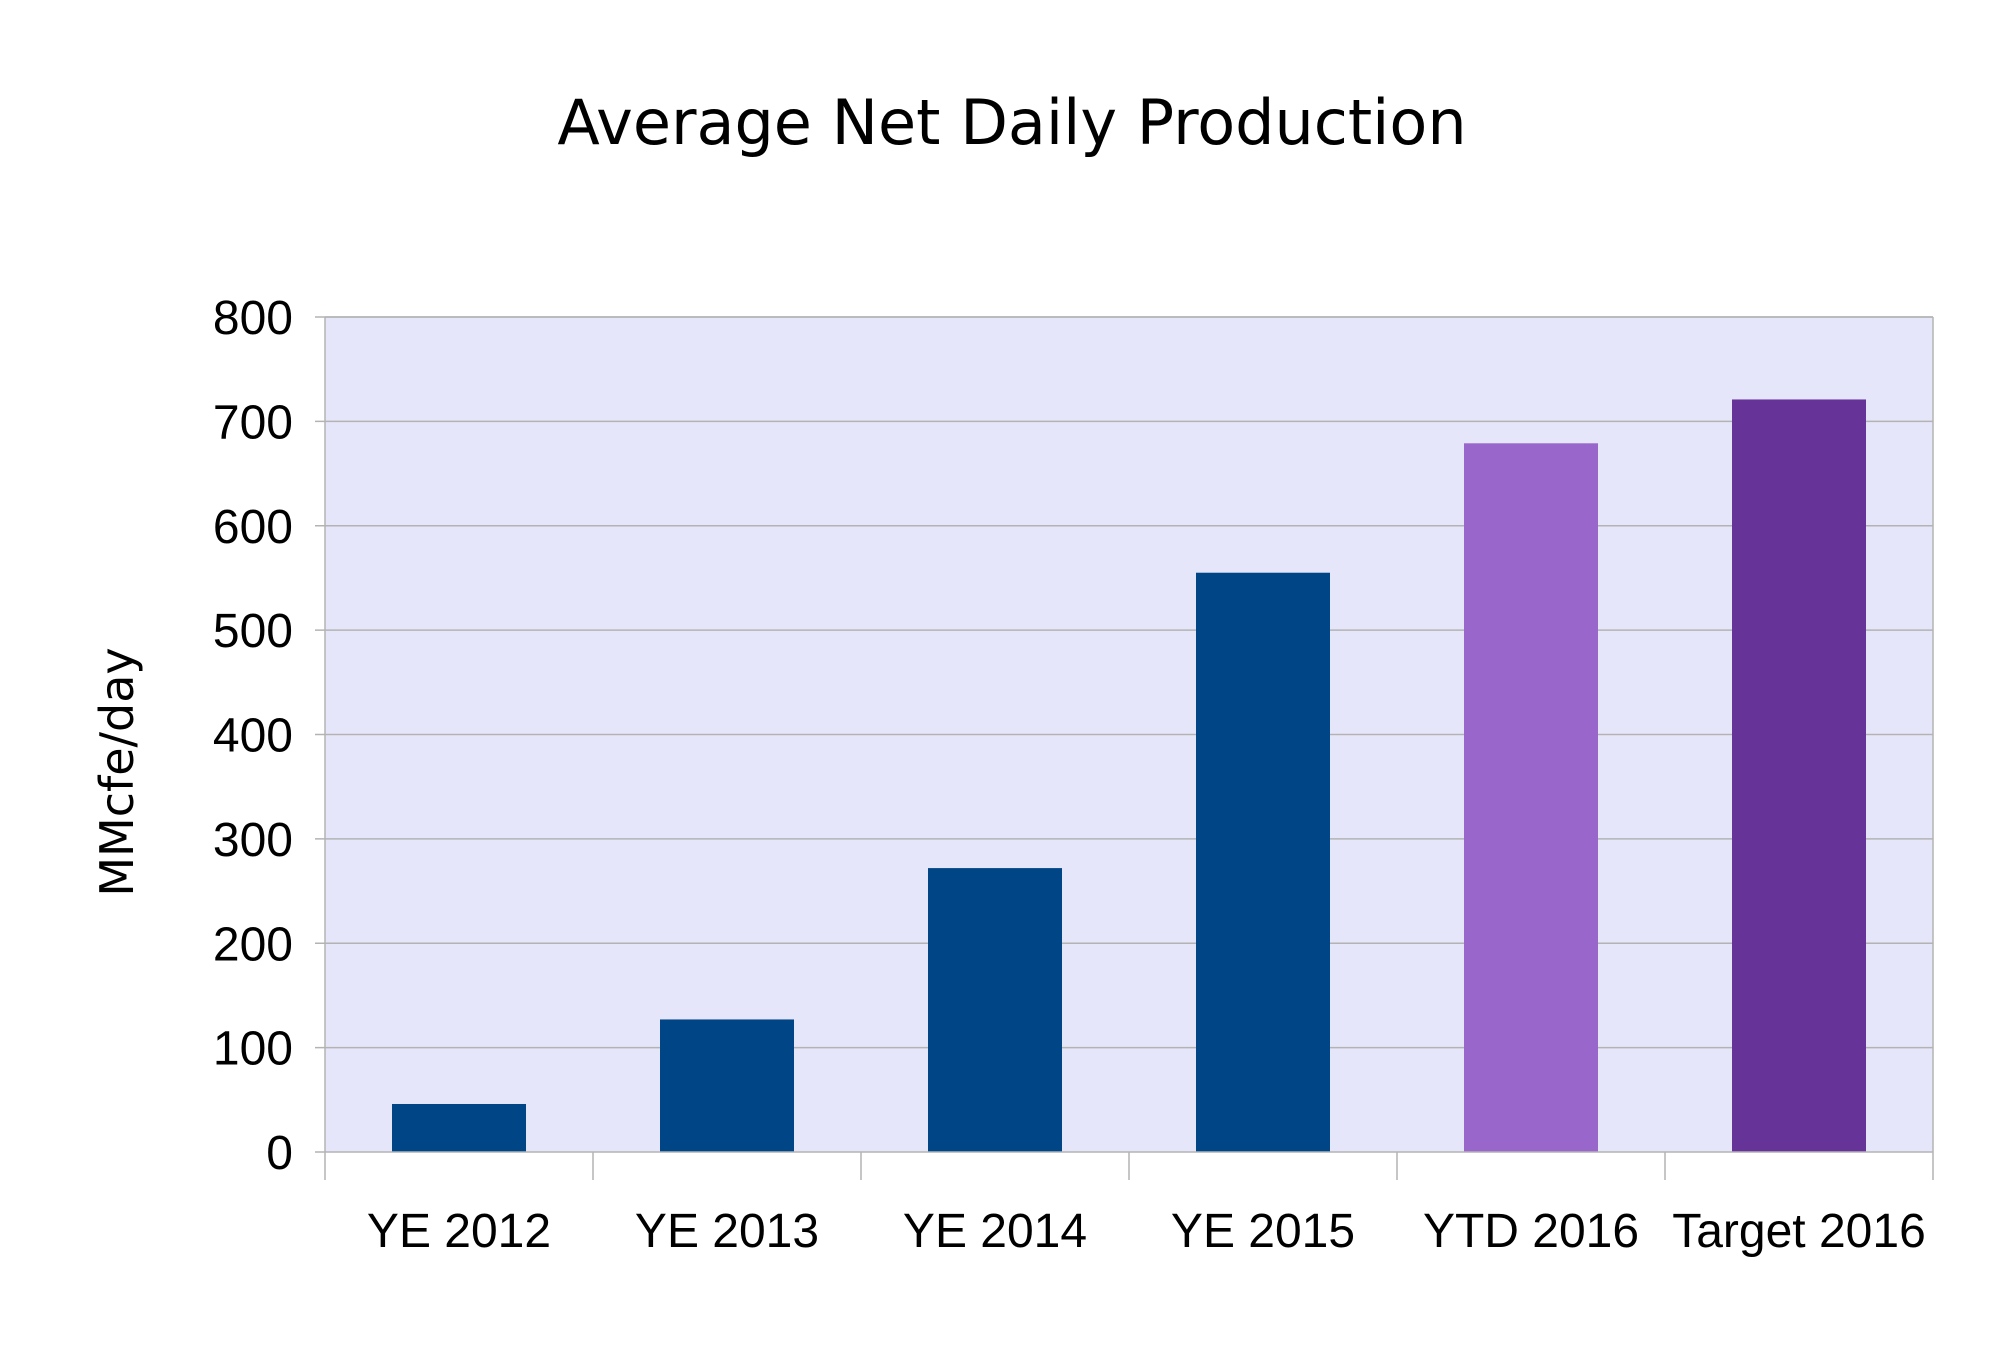 This screenshot has height=1352, width=2000. What do you see at coordinates (253, 840) in the screenshot?
I see `y-tick-label: 300` at bounding box center [253, 840].